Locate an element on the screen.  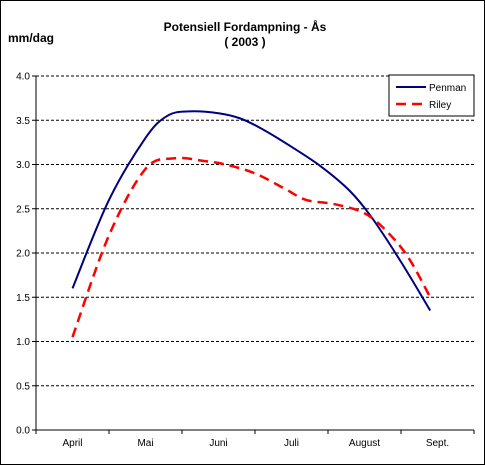
legend: Penman Riley is located at coordinates (431, 95).